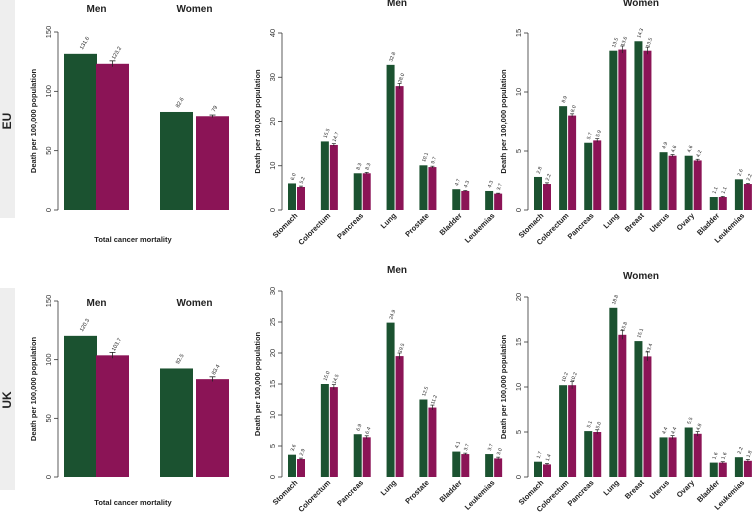  Describe the element at coordinates (117, 344) in the screenshot. I see `data-label: 103.7` at that location.